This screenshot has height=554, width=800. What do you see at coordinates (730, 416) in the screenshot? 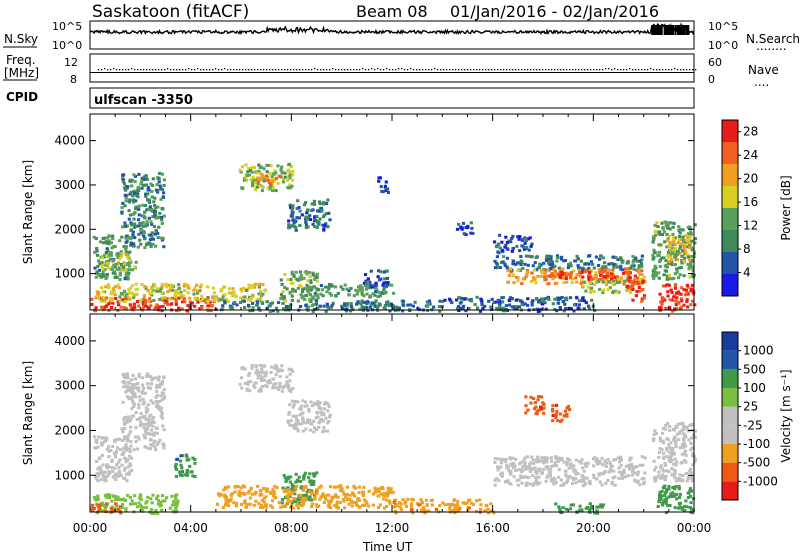
I see `colorbar-frame` at bounding box center [730, 416].